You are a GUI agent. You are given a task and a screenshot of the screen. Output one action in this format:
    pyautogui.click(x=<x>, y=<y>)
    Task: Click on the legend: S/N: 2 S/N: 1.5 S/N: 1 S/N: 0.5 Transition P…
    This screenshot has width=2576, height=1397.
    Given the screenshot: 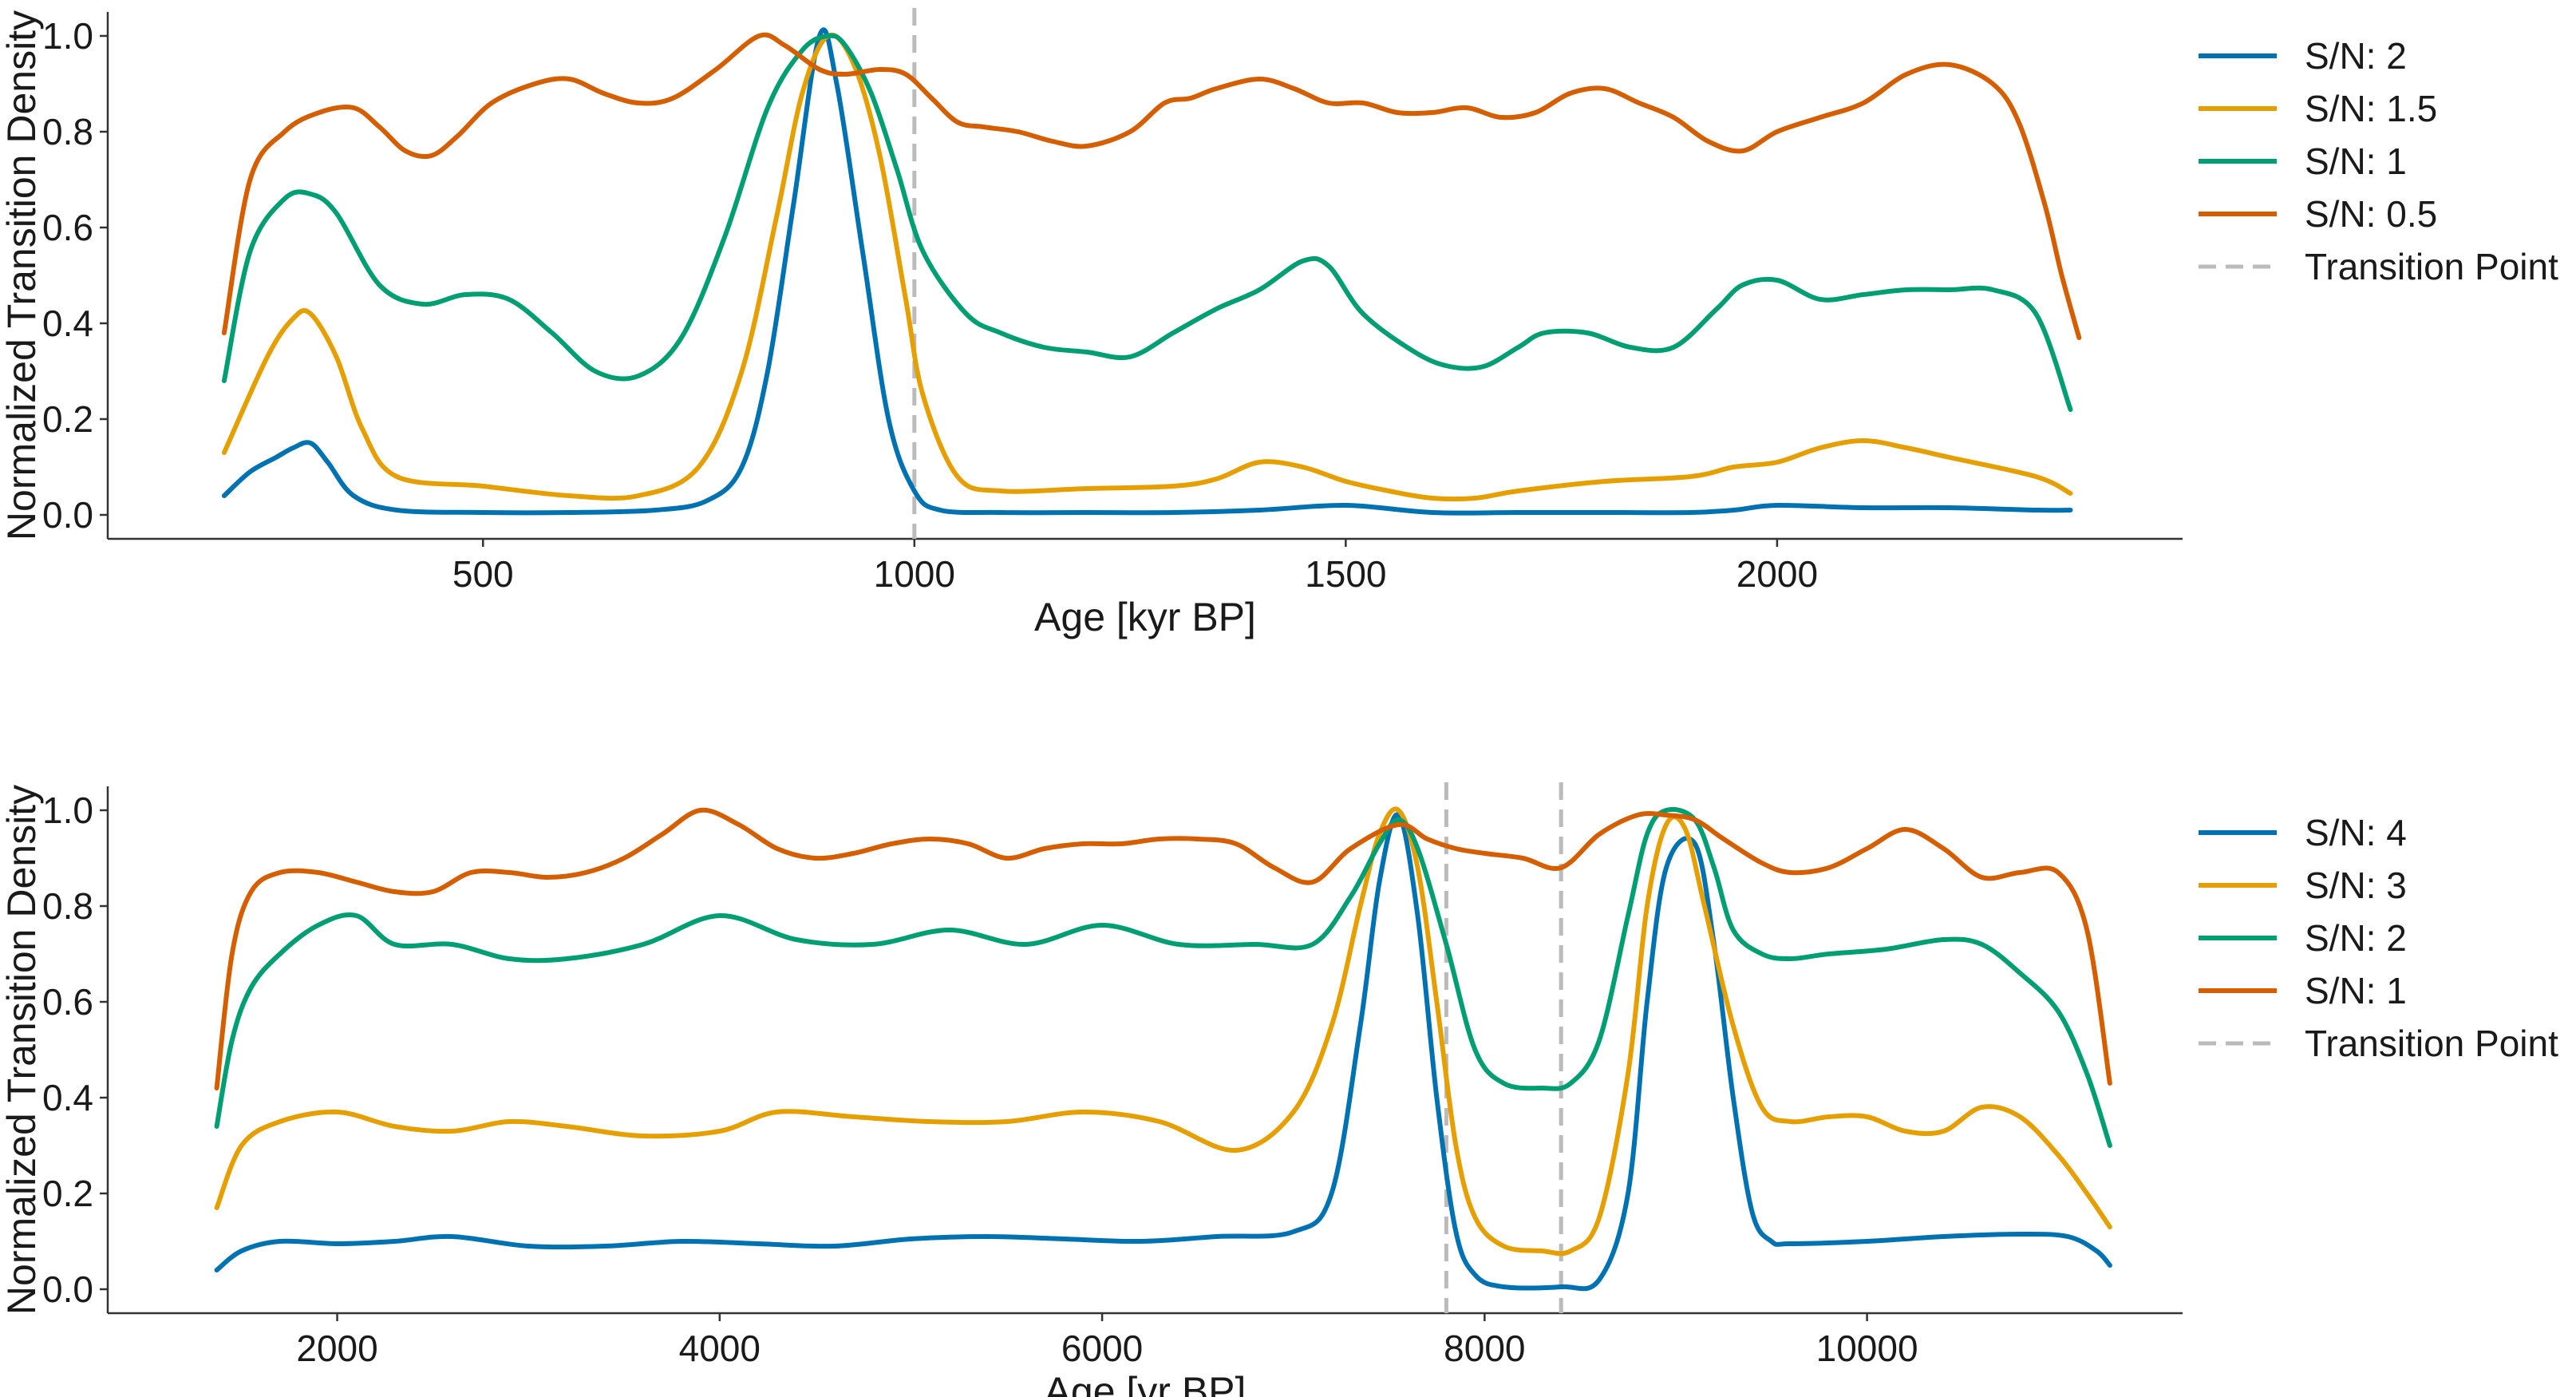 What is the action you would take?
    pyautogui.click(x=2378, y=161)
    